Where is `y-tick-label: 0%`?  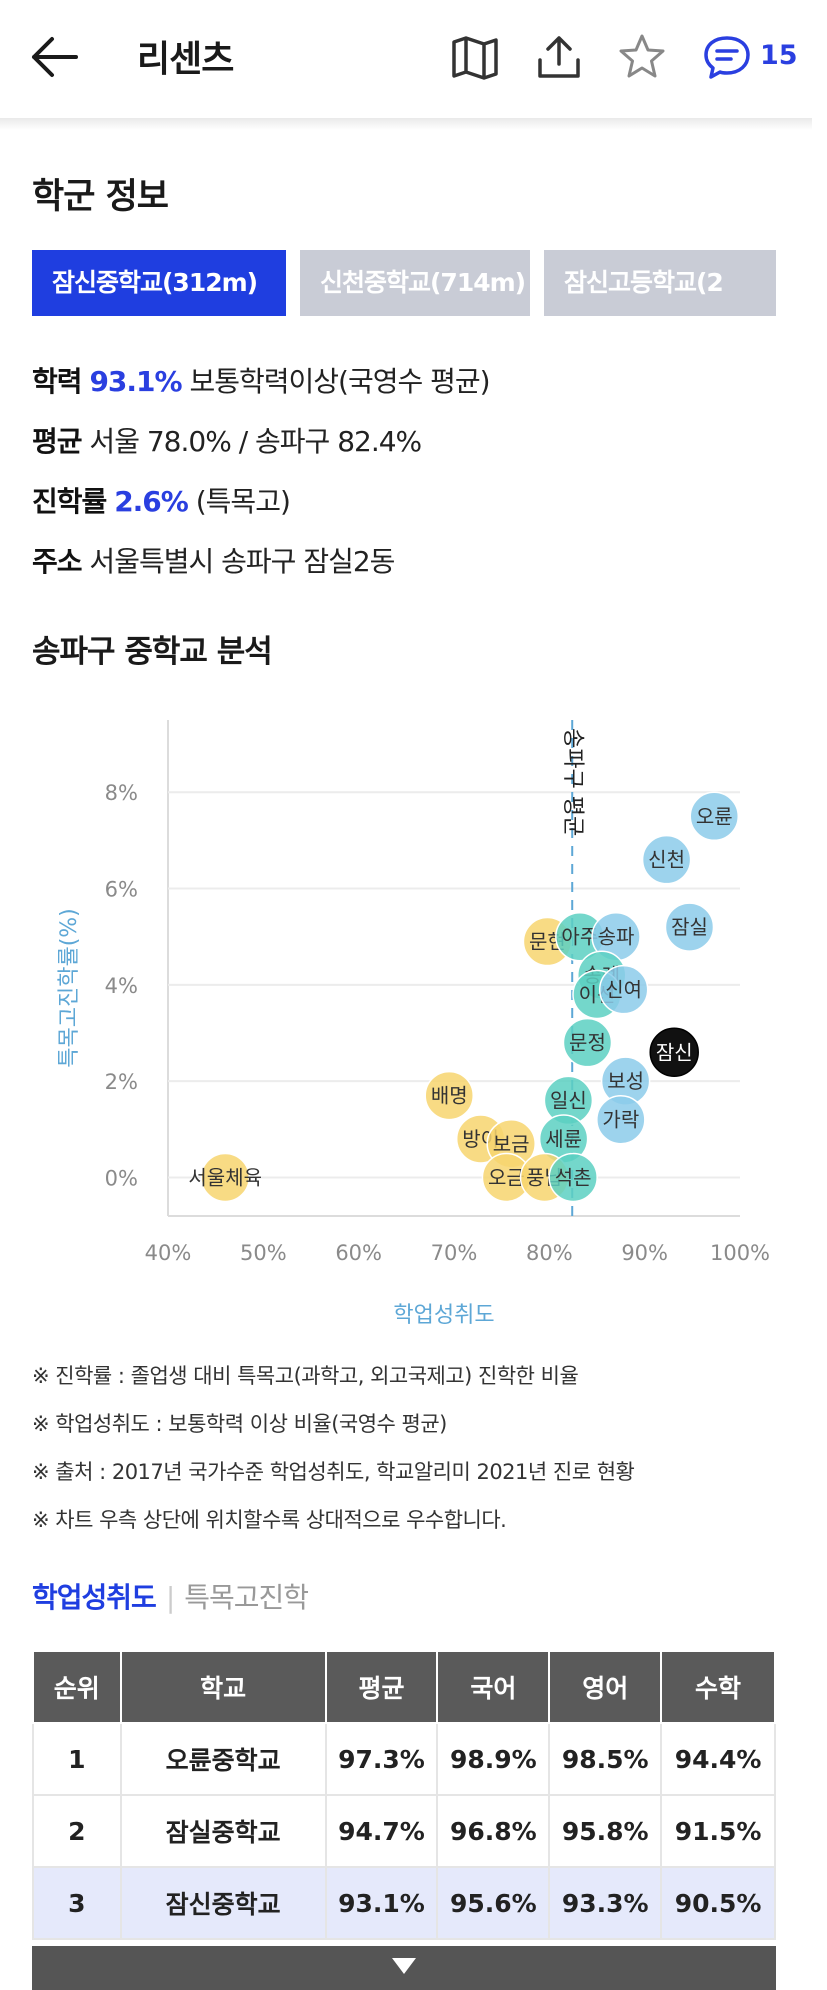
y-tick-label: 0% is located at coordinates (121, 1178).